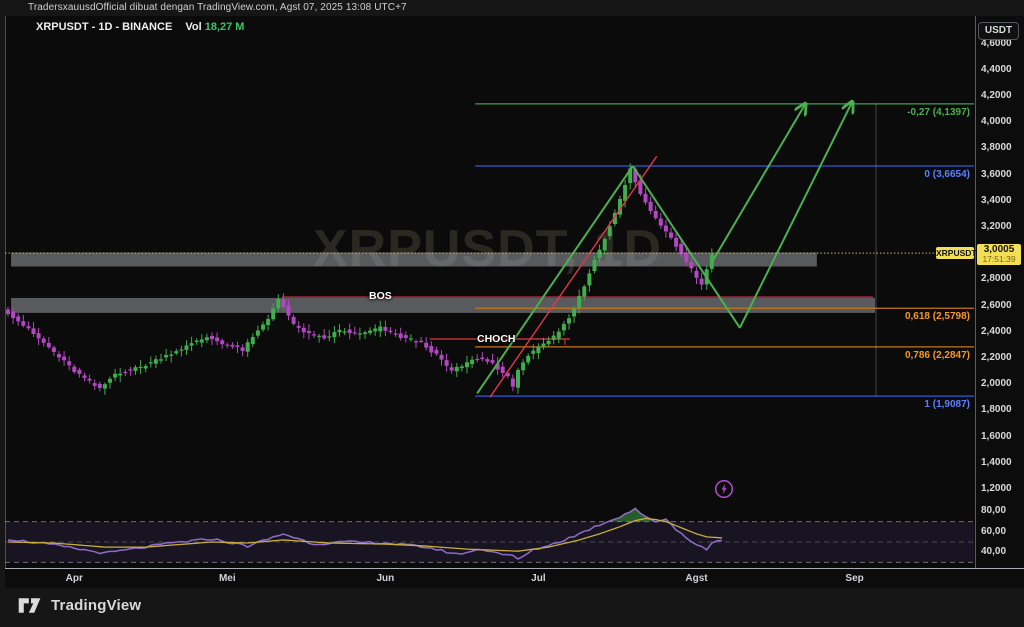  I want to click on lightning-icon, so click(724, 489).